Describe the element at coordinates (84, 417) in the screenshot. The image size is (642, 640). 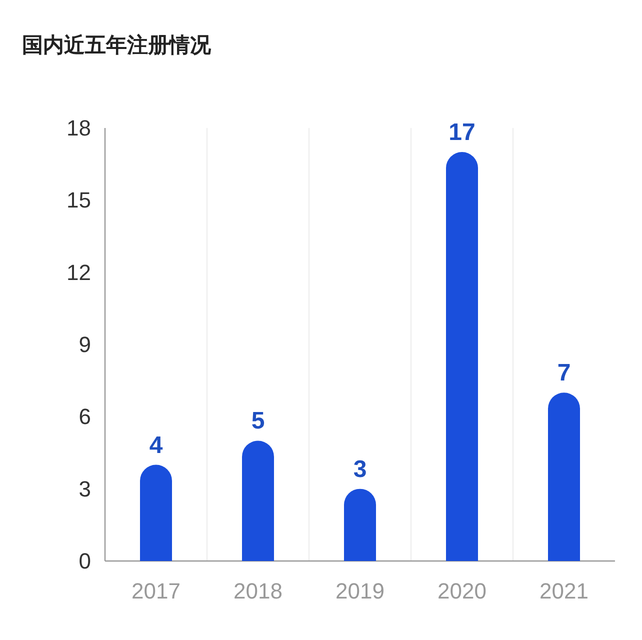
I see `y-tick-label: 6` at that location.